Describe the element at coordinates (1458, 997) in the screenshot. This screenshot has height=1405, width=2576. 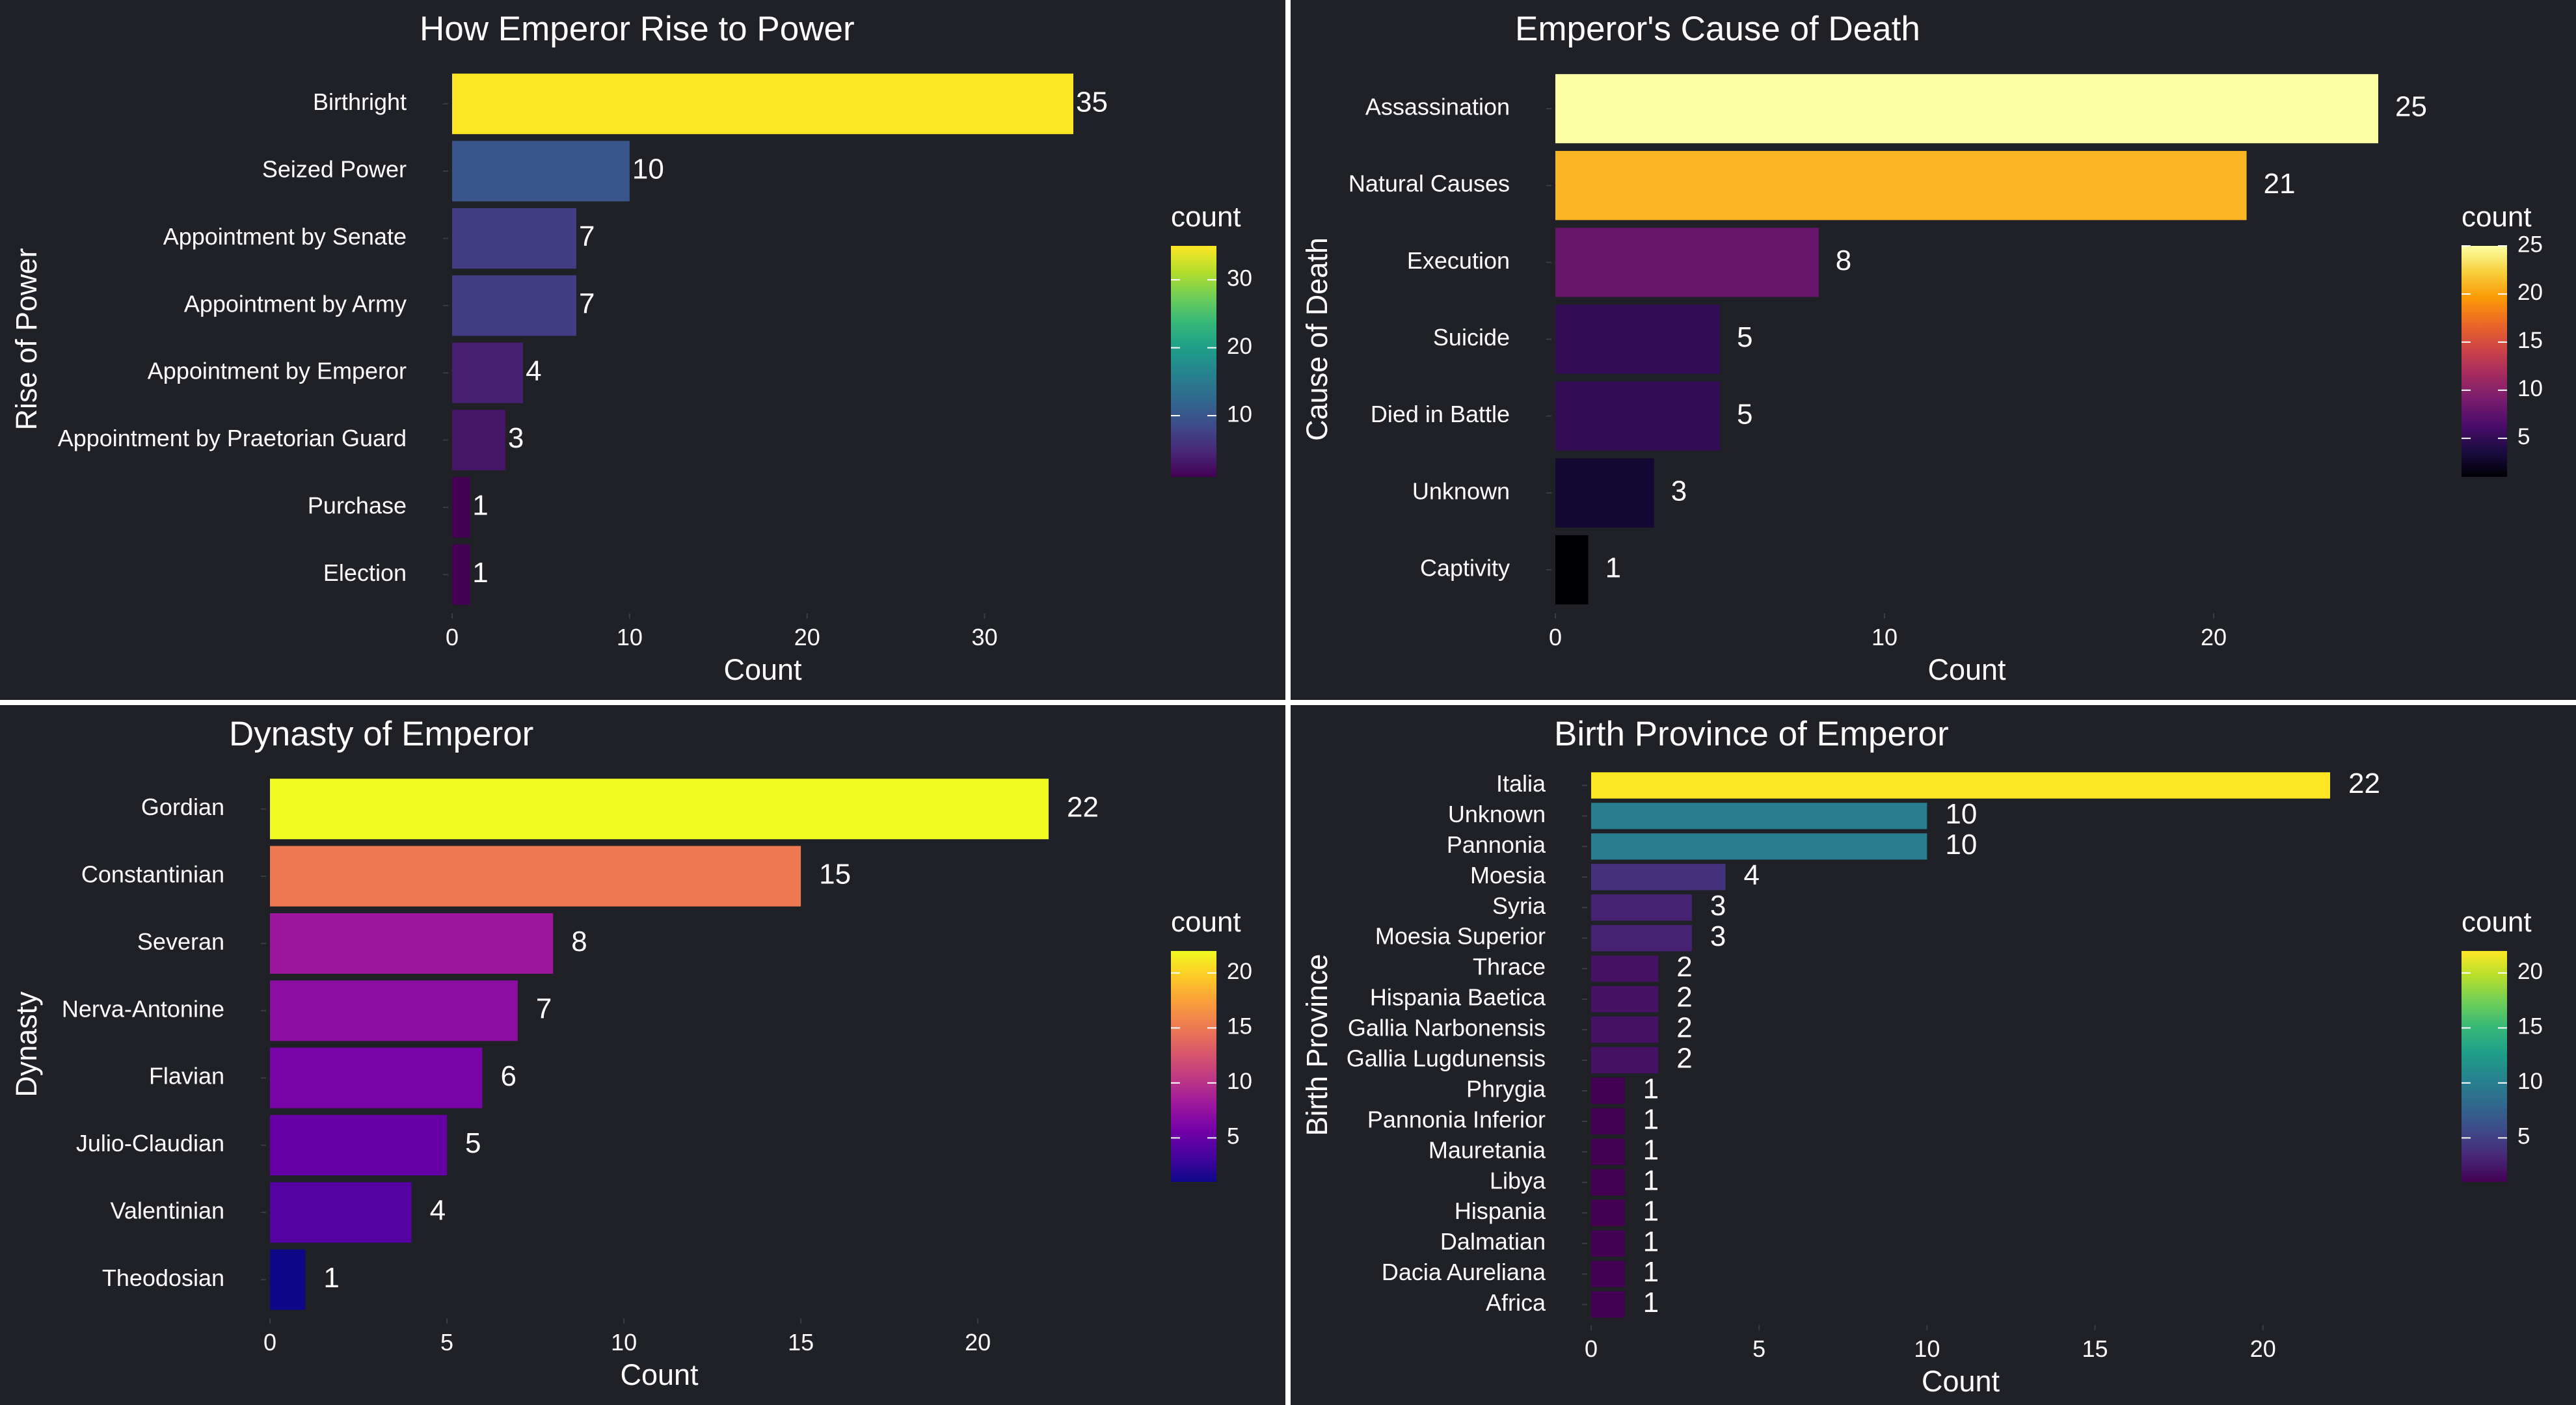
I see `category-label: Hispania Baetica` at that location.